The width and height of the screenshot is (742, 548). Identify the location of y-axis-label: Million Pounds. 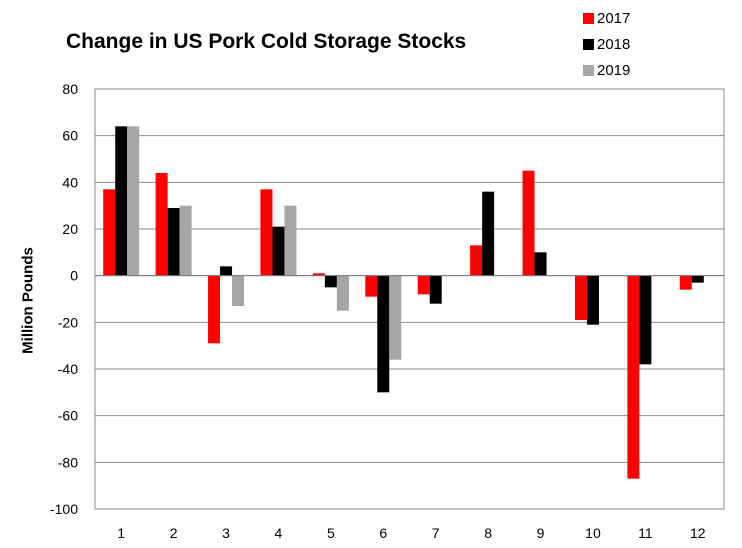
(28, 300).